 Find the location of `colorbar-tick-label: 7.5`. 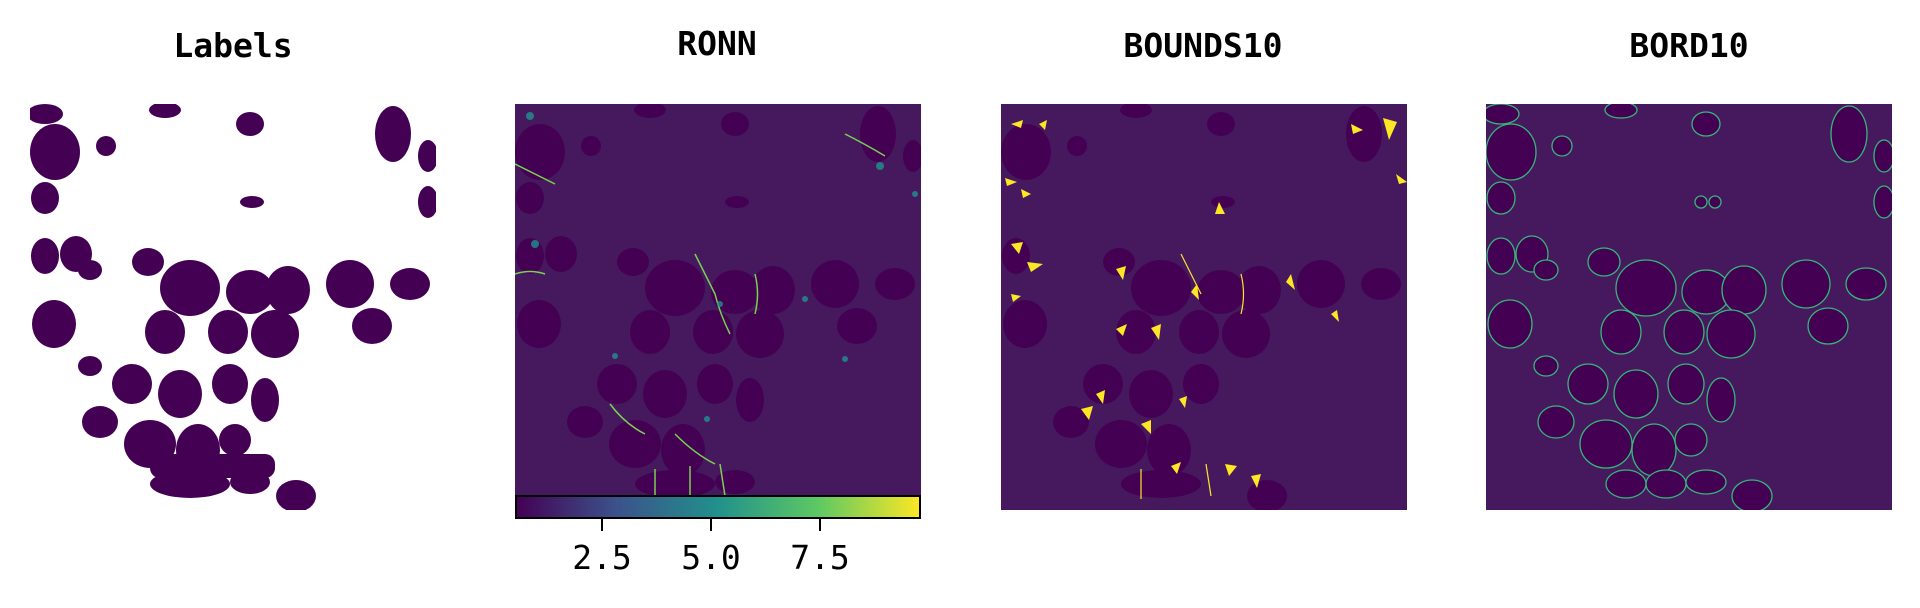

colorbar-tick-label: 7.5 is located at coordinates (820, 557).